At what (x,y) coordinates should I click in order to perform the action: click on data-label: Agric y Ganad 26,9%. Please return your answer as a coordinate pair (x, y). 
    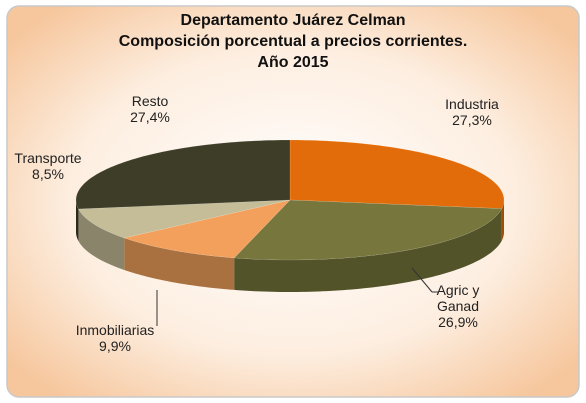
    Looking at the image, I should click on (458, 306).